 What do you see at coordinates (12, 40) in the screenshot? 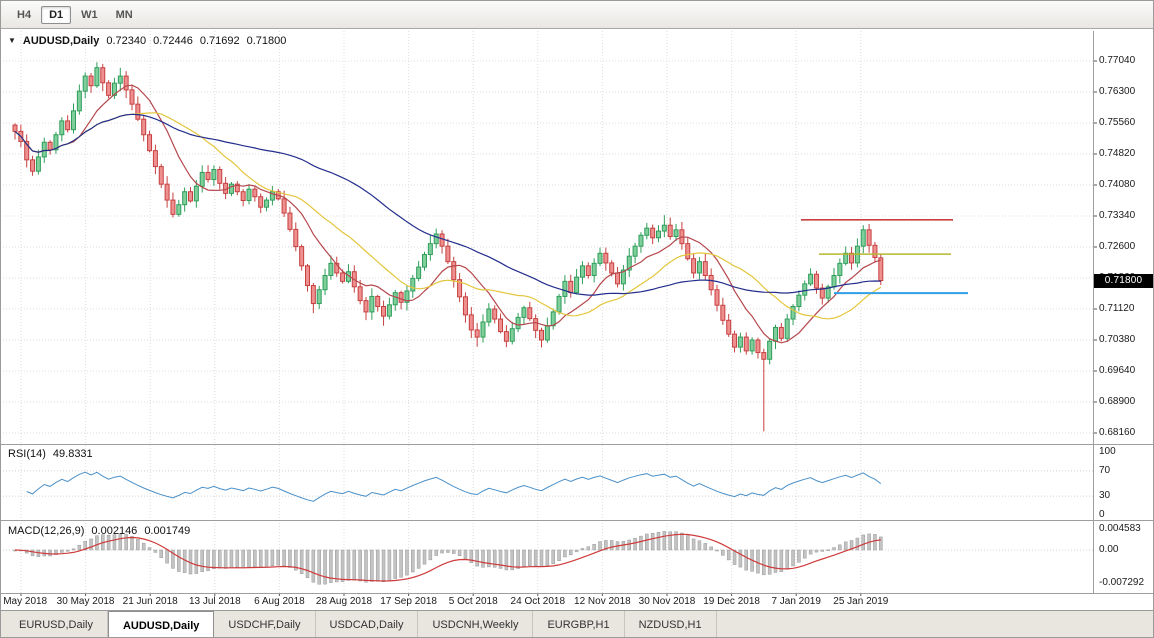
I see `chart-collapse-icon: ▼` at bounding box center [12, 40].